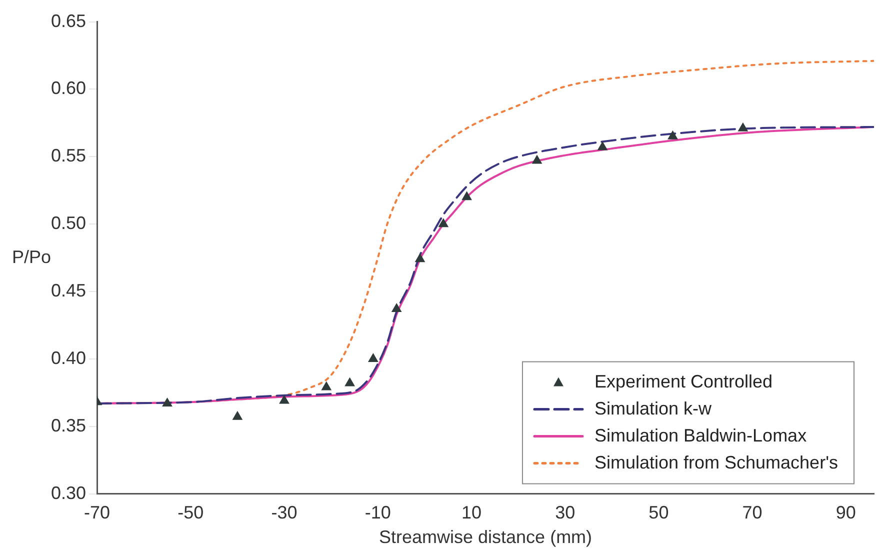 The image size is (888, 557). I want to click on x-axis-title: Streamwise distance (mm), so click(485, 537).